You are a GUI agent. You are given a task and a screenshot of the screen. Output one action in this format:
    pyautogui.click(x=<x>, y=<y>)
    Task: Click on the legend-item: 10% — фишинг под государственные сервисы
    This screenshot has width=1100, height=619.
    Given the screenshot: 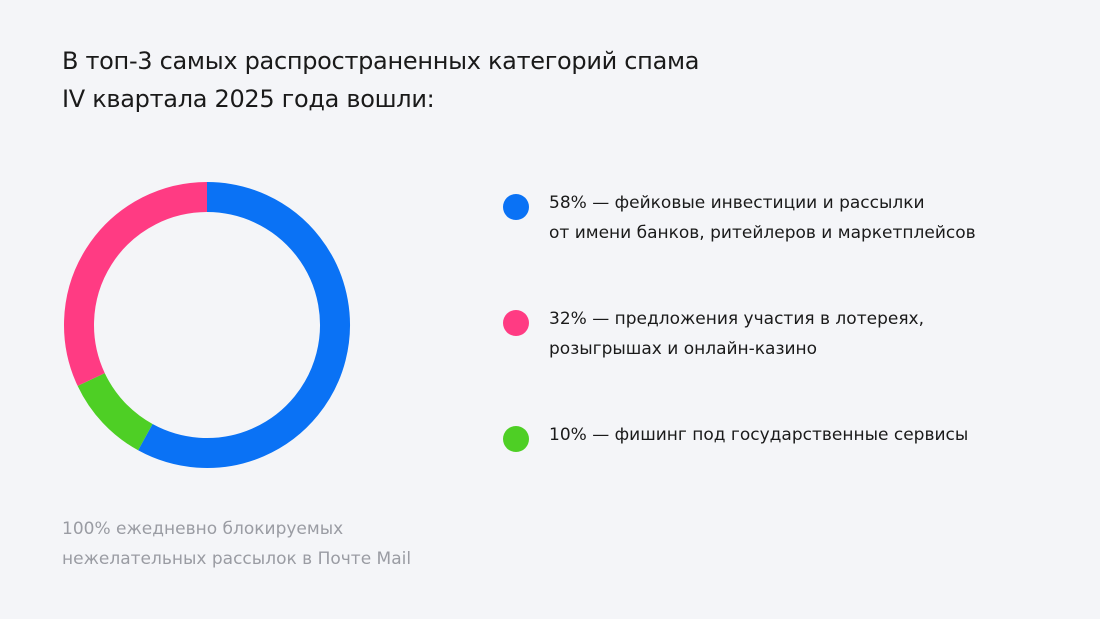 What is the action you would take?
    pyautogui.click(x=739, y=436)
    